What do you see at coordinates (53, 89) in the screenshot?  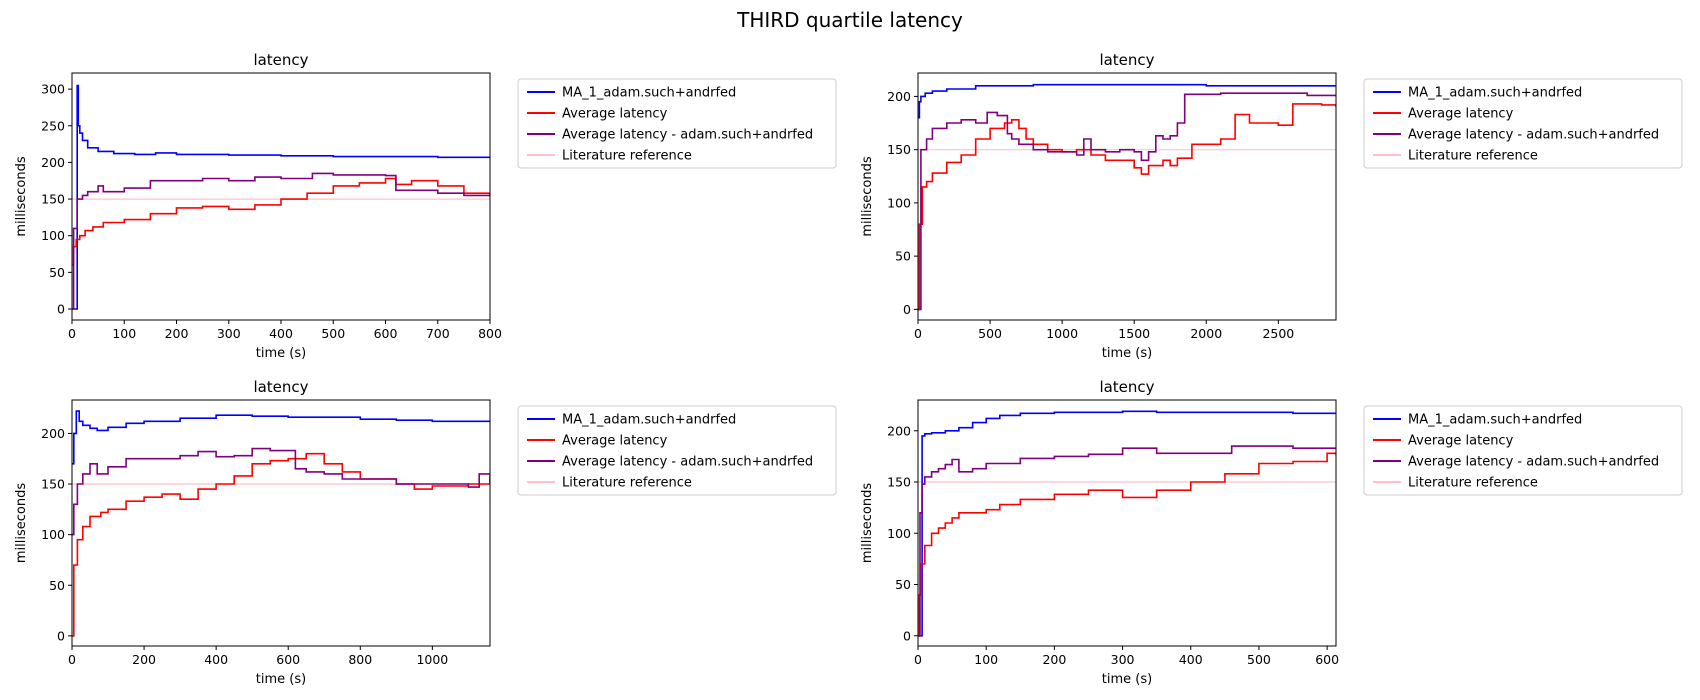 I see `y-tick-label: 300` at bounding box center [53, 89].